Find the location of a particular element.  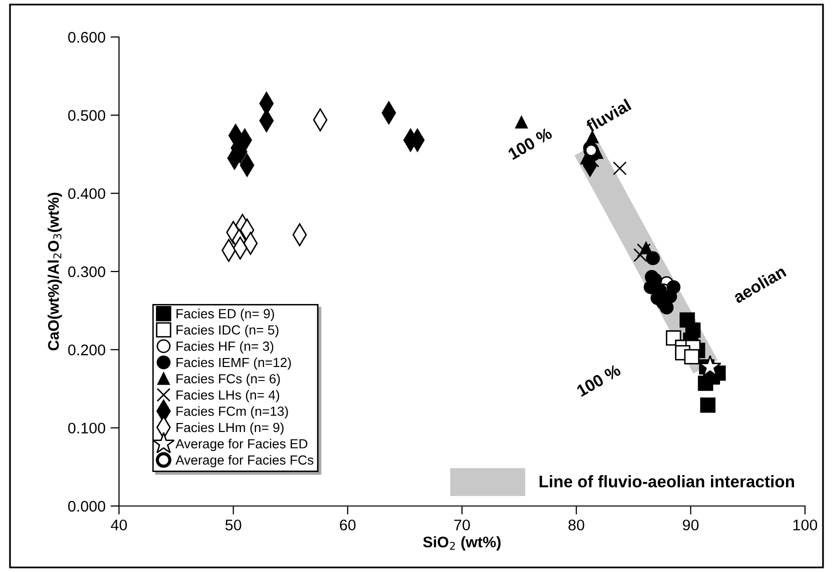

x-tick-label: 60 is located at coordinates (348, 525).